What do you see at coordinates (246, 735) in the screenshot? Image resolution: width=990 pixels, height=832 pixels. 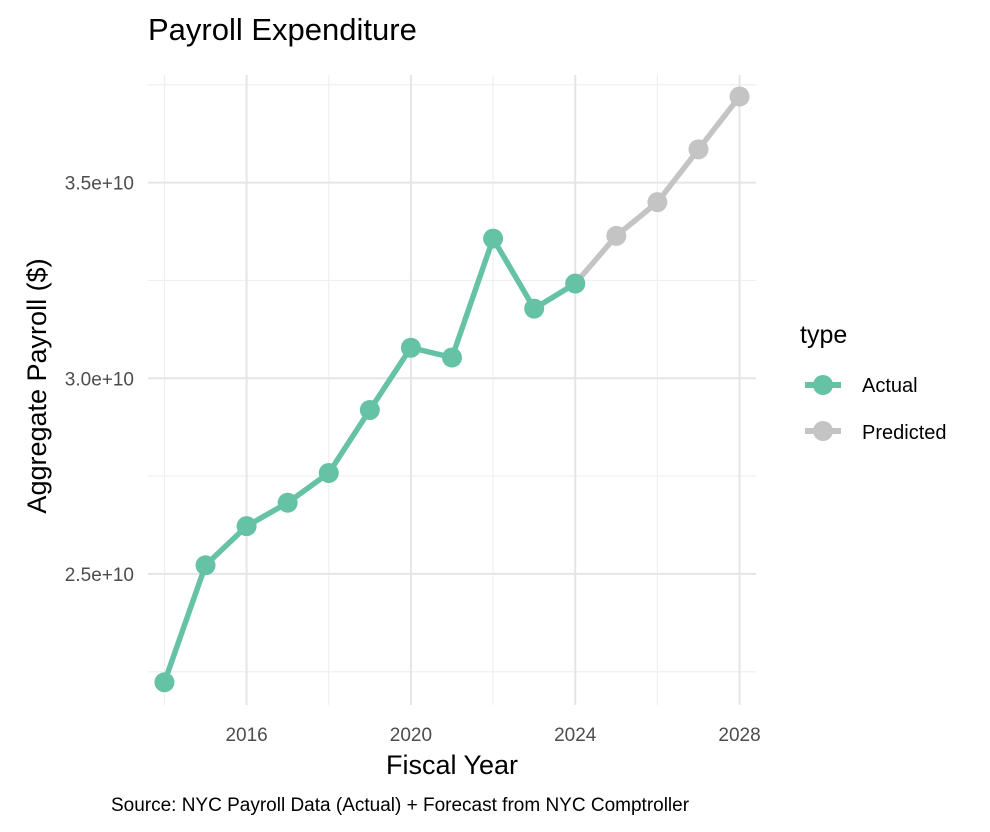 I see `x-tick-label: 2016` at bounding box center [246, 735].